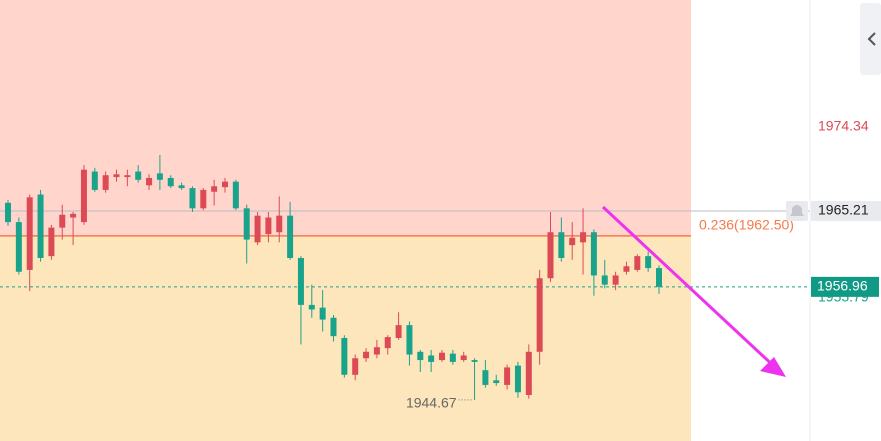 The width and height of the screenshot is (881, 441). I want to click on current-price-box, so click(845, 286).